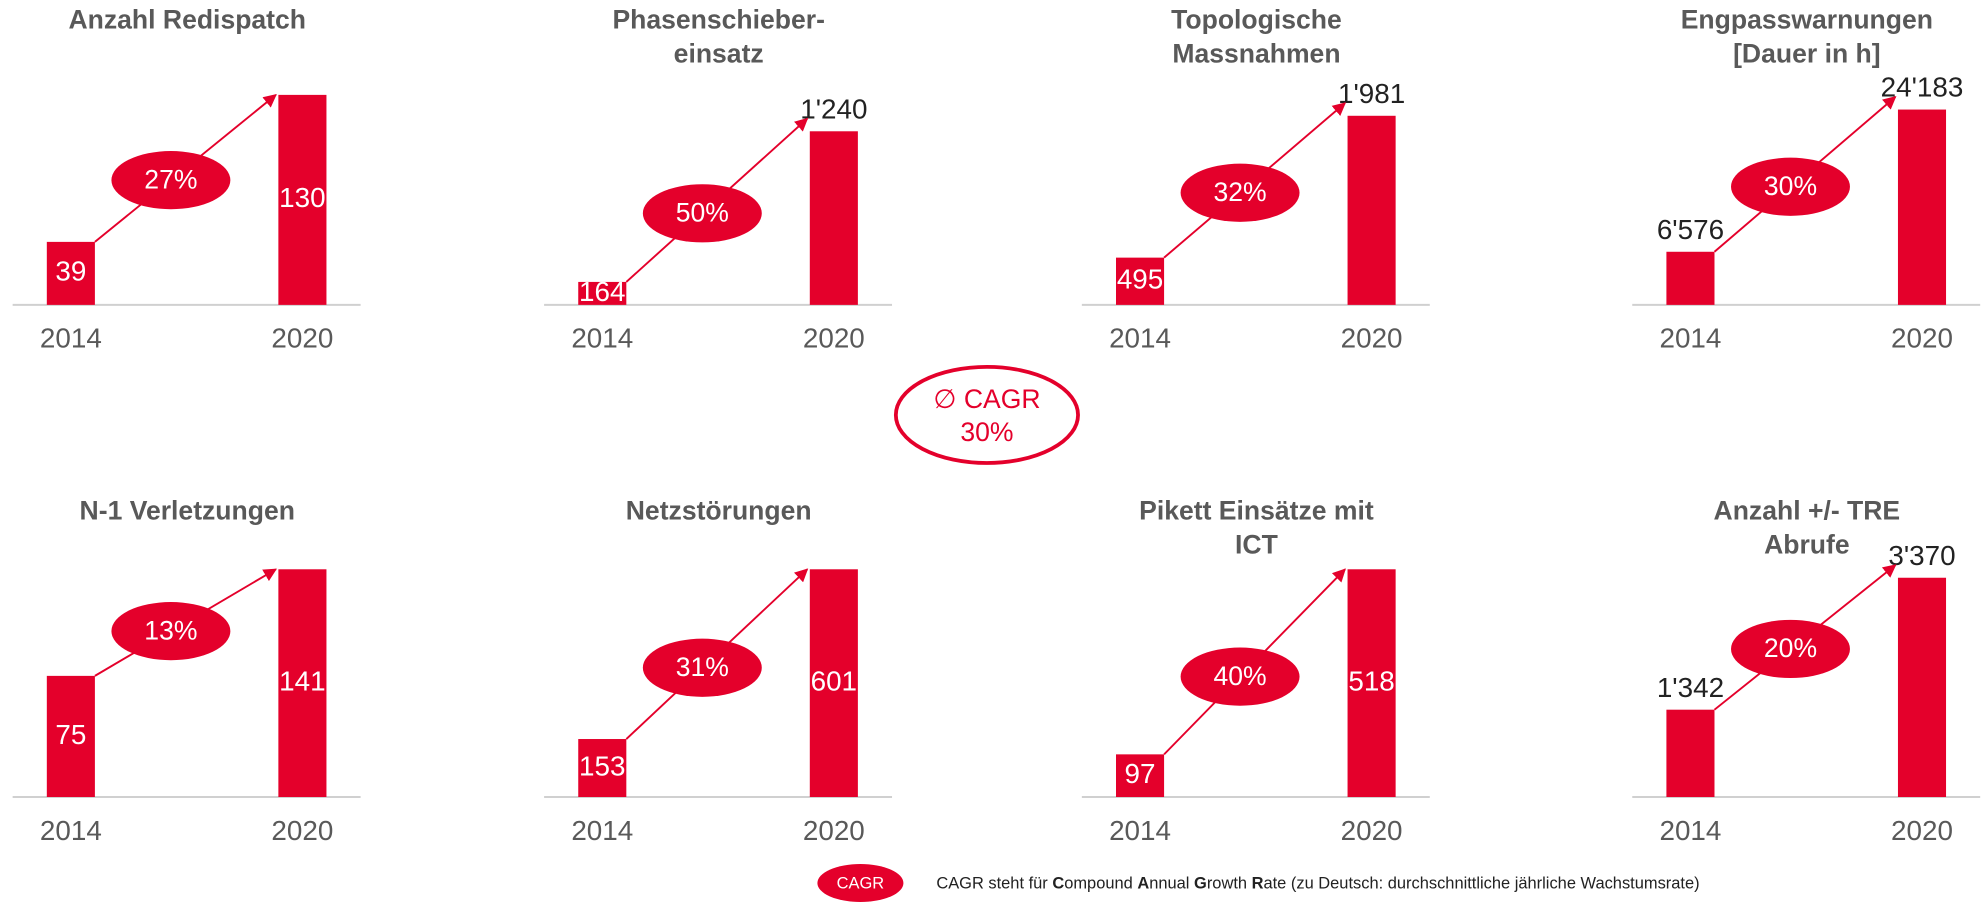  Describe the element at coordinates (1807, 54) in the screenshot. I see `chart-title: [Dauer in h]` at that location.